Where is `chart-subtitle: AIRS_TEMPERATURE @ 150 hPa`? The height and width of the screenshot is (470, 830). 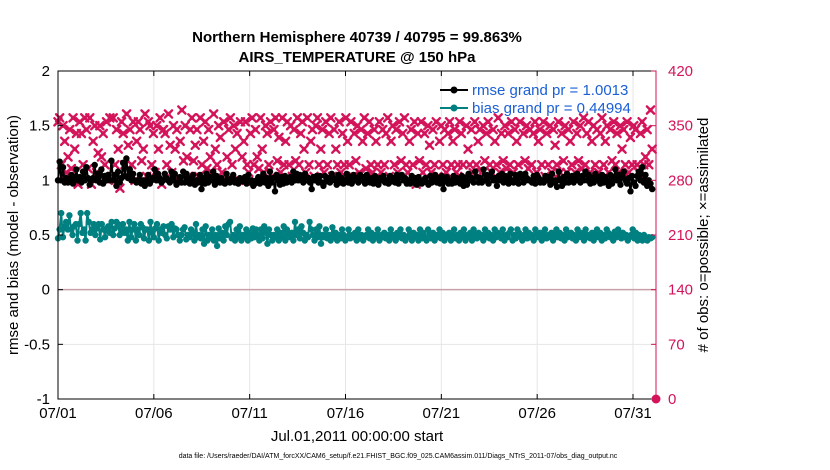 chart-subtitle: AIRS_TEMPERATURE @ 150 hPa is located at coordinates (358, 57).